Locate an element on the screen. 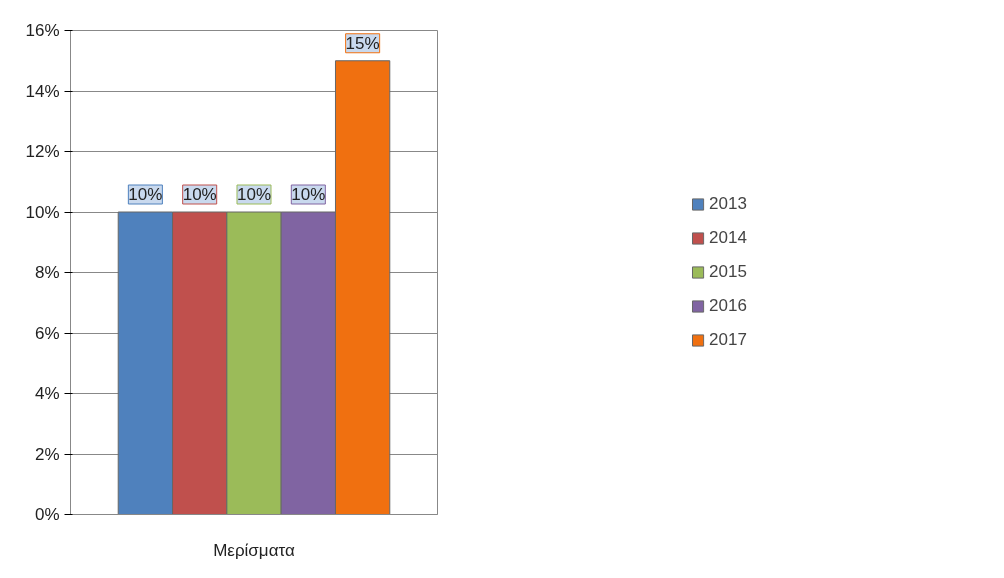 This screenshot has height=578, width=1004. y-tick-label: 0% is located at coordinates (47, 514).